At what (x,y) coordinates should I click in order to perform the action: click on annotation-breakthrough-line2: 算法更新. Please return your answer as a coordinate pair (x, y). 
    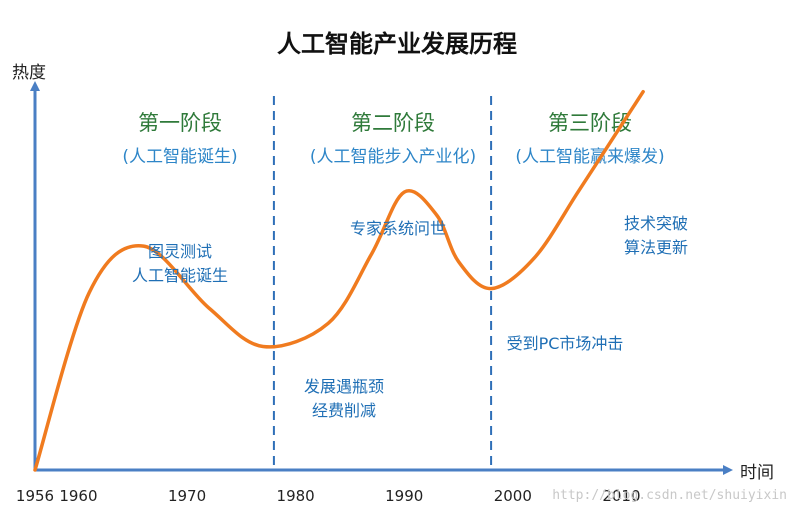
    Looking at the image, I should click on (656, 247).